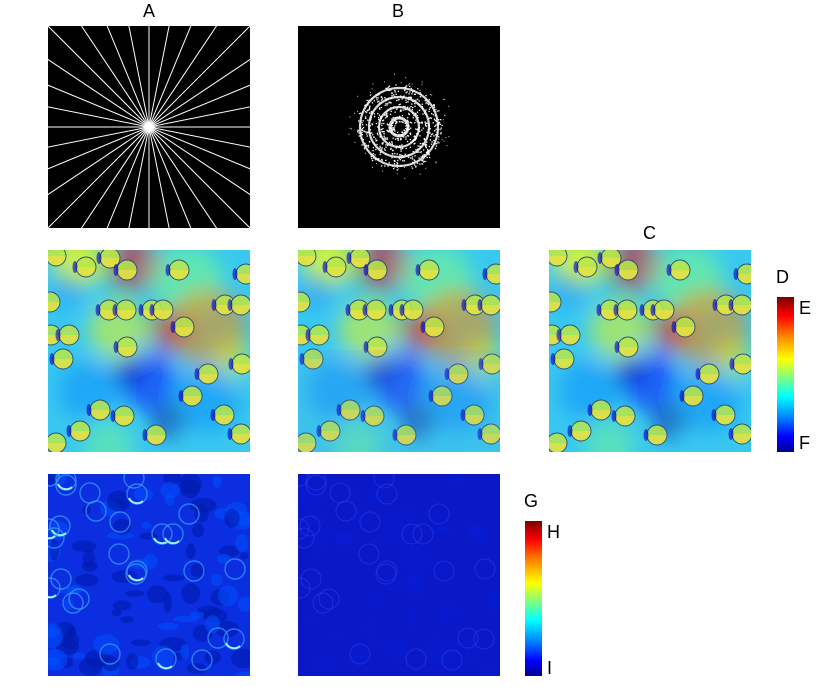  I want to click on label-c: C, so click(649, 233).